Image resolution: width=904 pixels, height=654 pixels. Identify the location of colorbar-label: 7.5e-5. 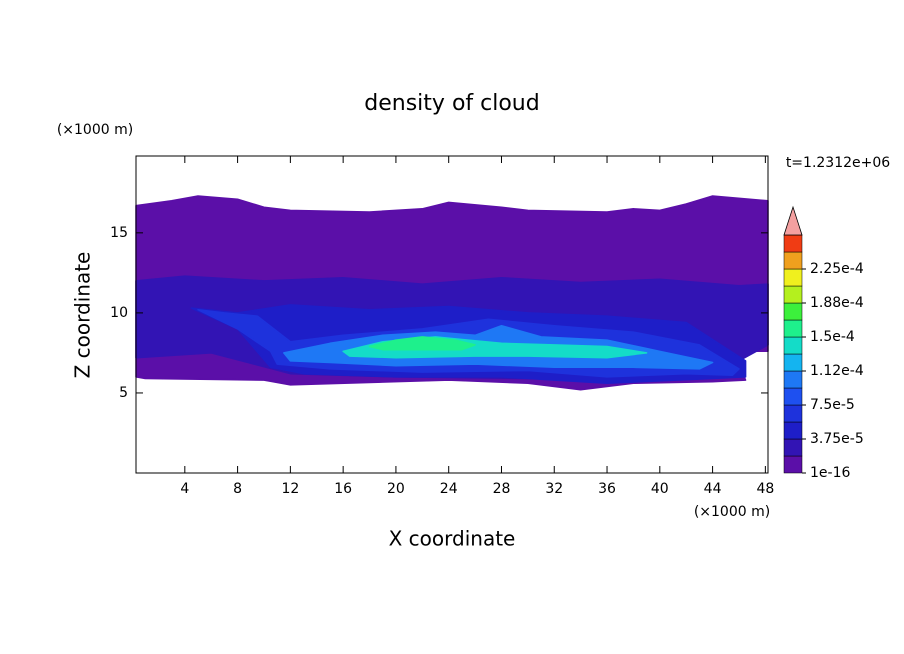
(832, 405).